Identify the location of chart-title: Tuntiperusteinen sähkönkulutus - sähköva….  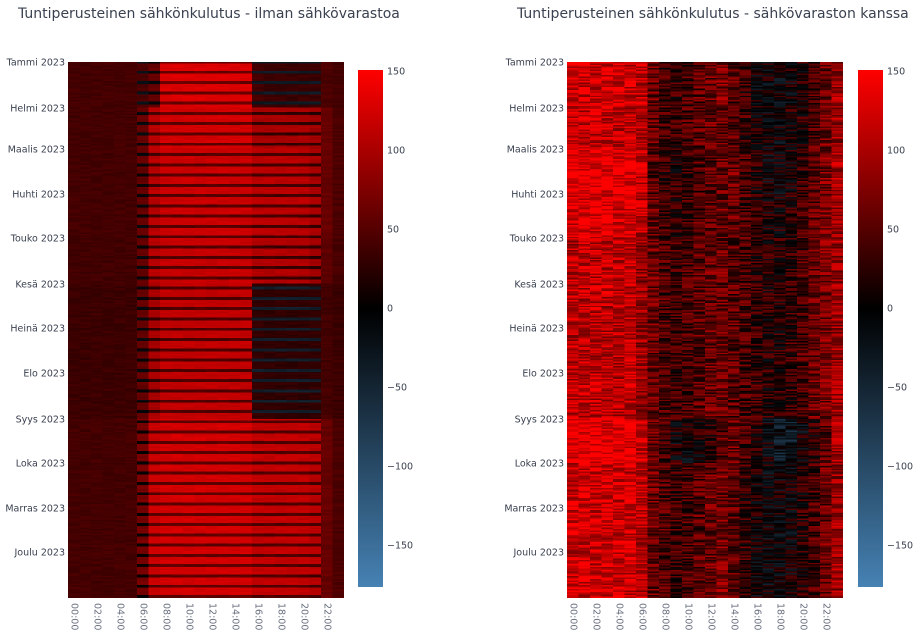
(713, 14).